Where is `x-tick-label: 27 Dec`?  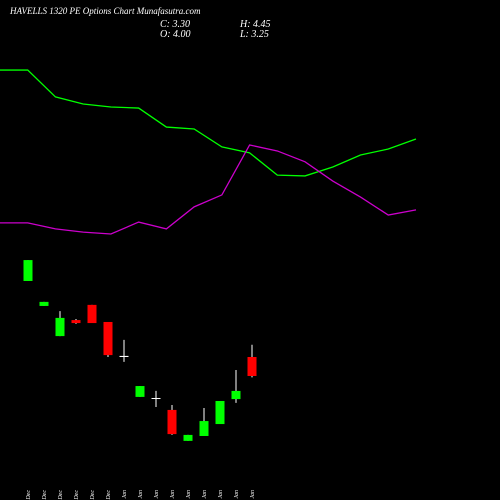
x-tick-label: 27 Dec is located at coordinates (77, 495).